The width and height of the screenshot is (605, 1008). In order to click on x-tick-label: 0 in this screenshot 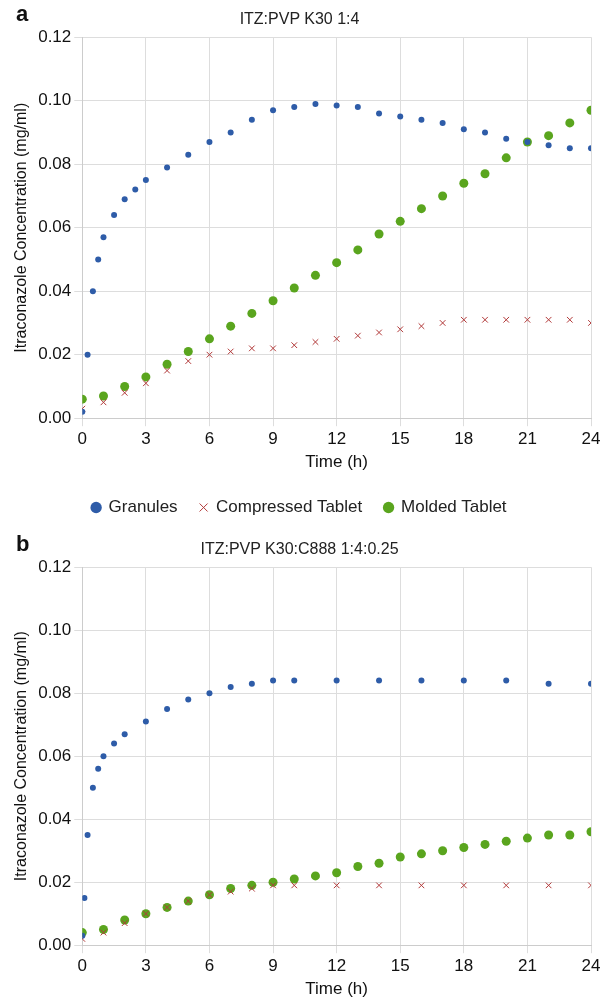, I will do `click(82, 439)`.